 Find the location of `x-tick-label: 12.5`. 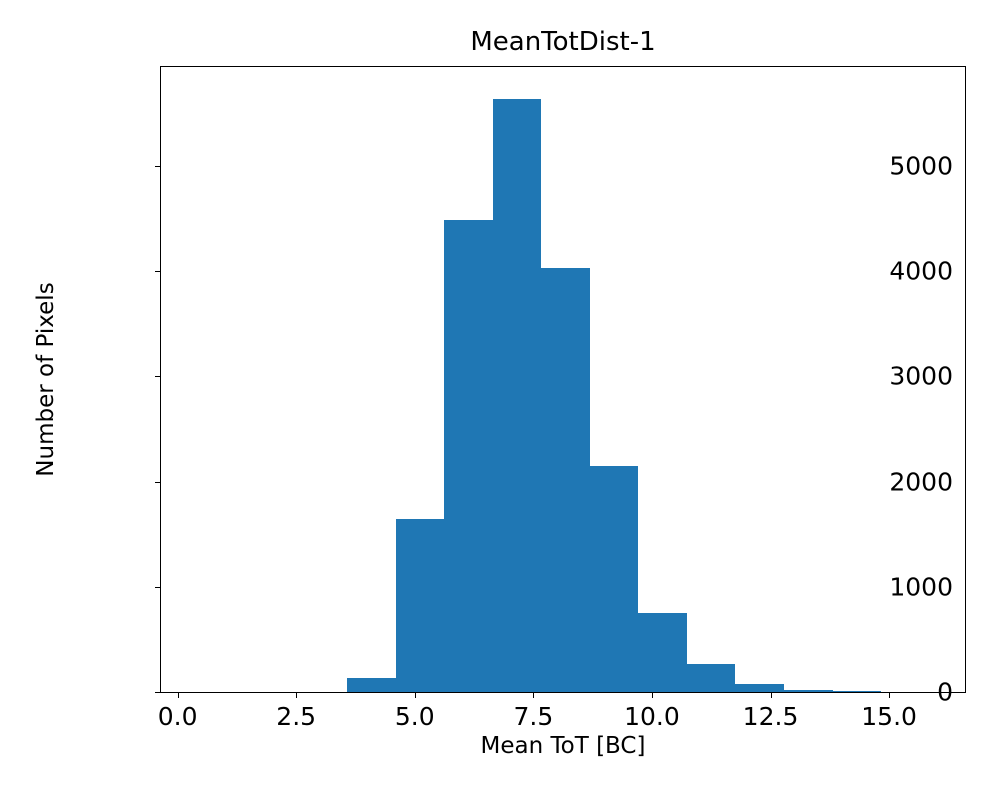

x-tick-label: 12.5 is located at coordinates (770, 716).